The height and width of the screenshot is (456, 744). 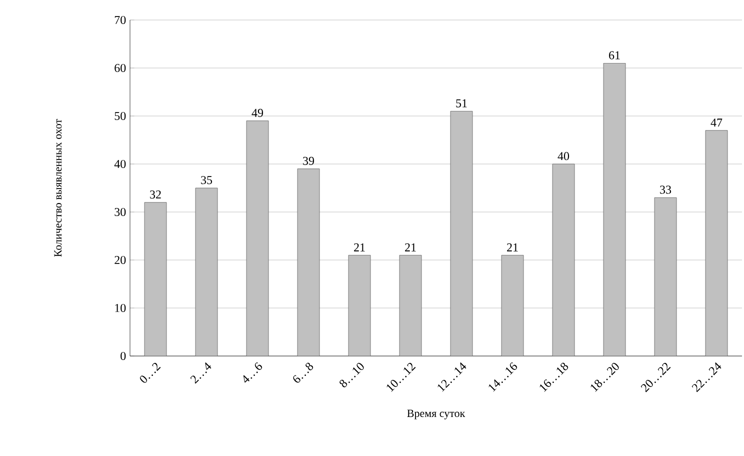 What do you see at coordinates (564, 156) in the screenshot?
I see `data-label: 40` at bounding box center [564, 156].